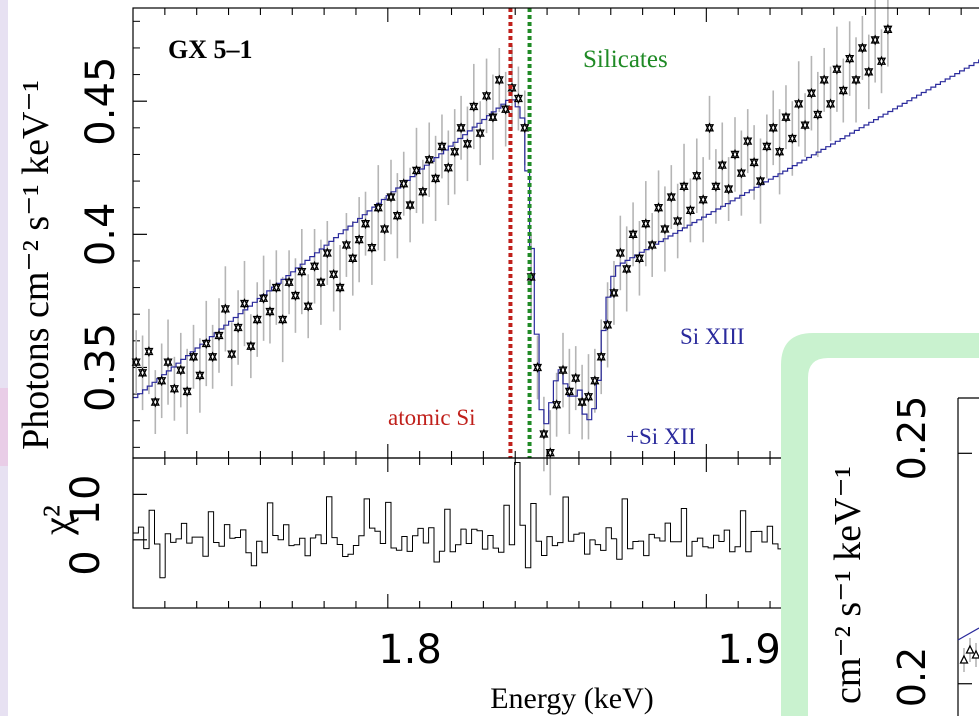 This screenshot has height=716, width=979. I want to click on spectrum-y-tick-label: 0.45, so click(101, 101).